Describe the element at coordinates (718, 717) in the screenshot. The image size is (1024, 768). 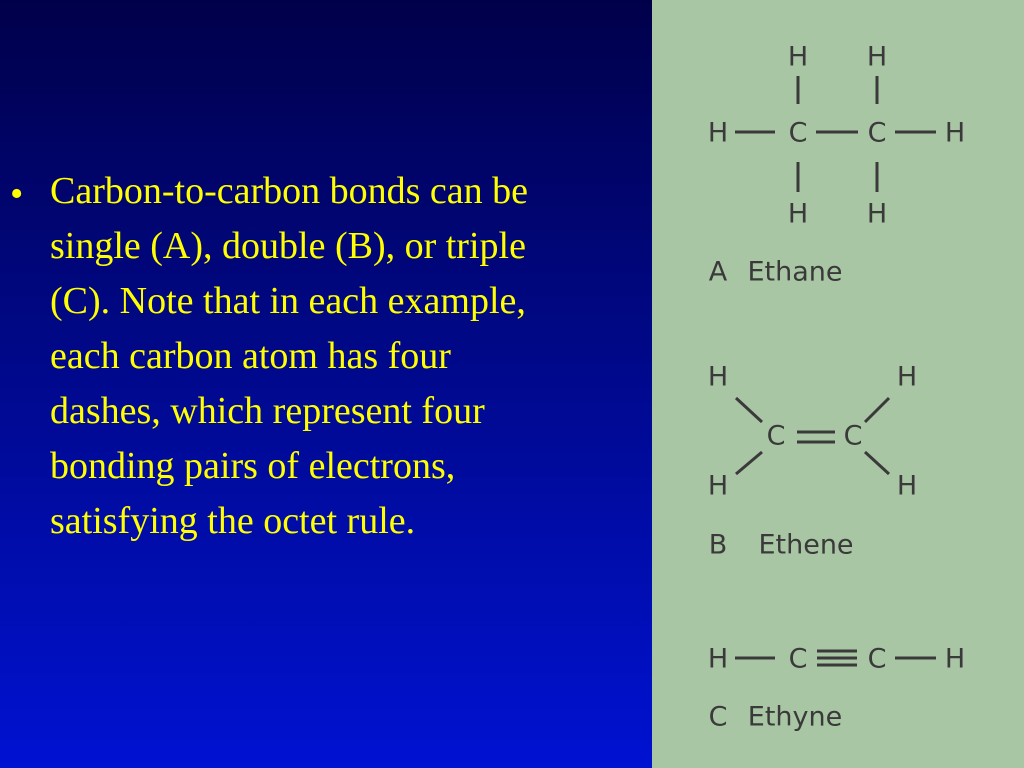
I see `molecule-letter: C` at that location.